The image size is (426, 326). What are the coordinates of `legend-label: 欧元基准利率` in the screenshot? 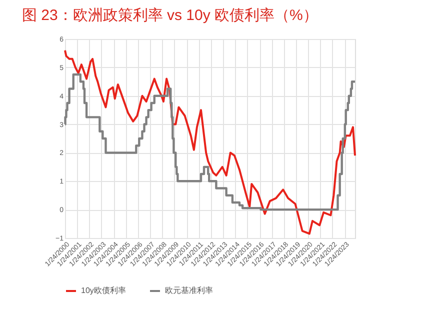 It's located at (189, 290).